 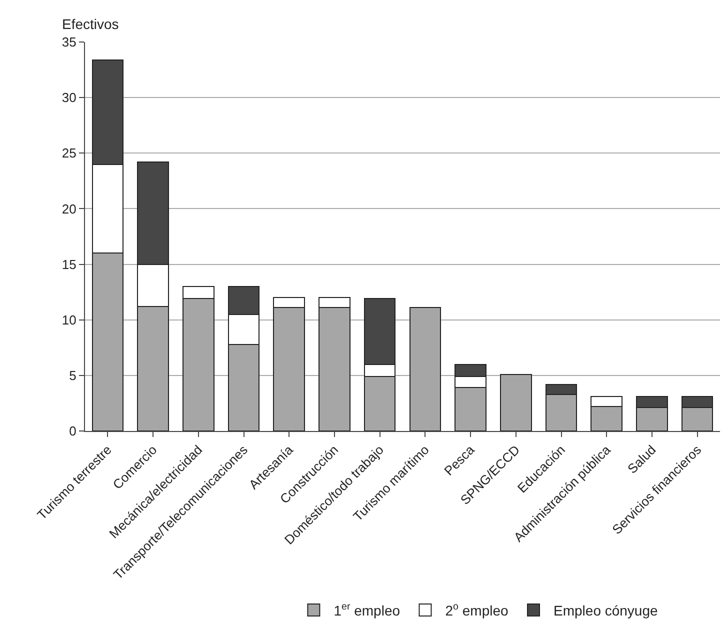 I want to click on legend-label: 2$^{o}$ empleo, so click(x=477, y=610).